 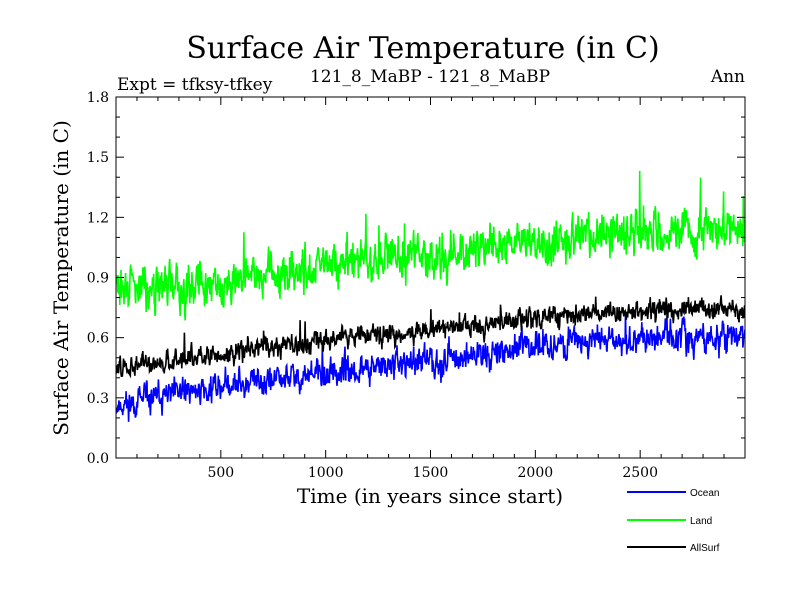 I want to click on x-axis-label: Time (in years since start), so click(x=430, y=496).